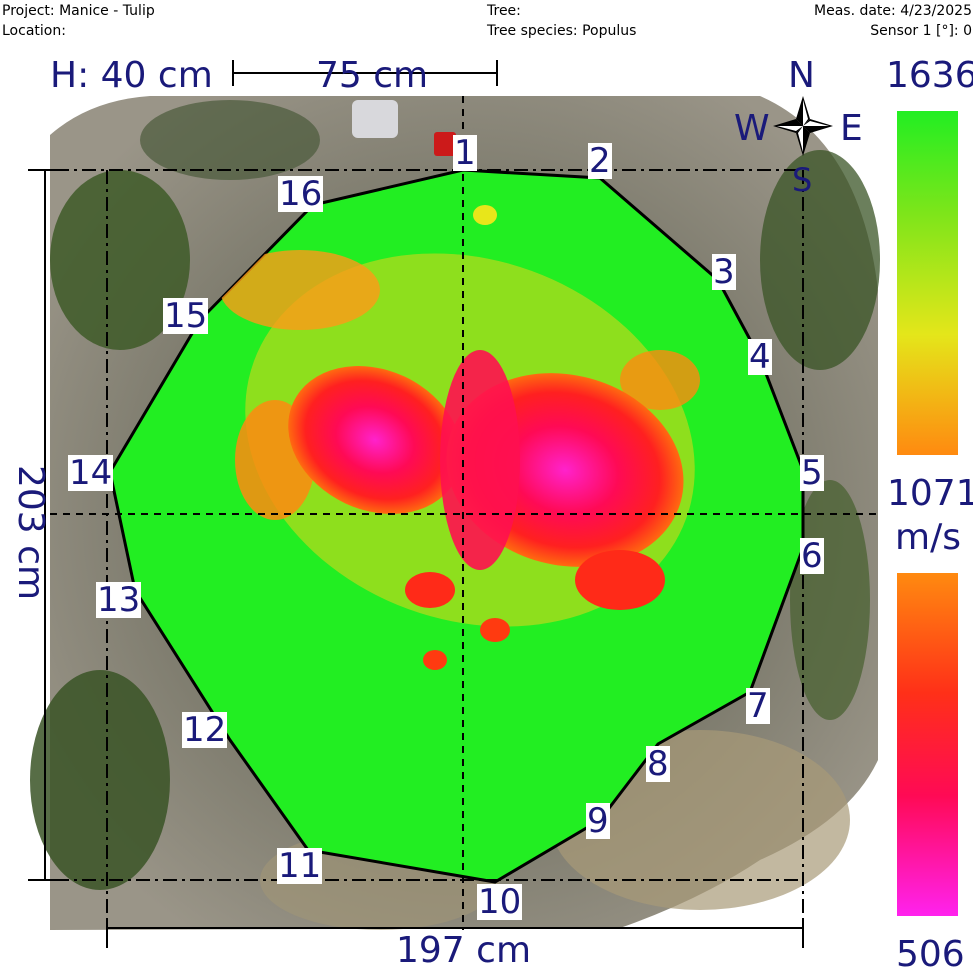 This screenshot has width=973, height=976. What do you see at coordinates (301, 194) in the screenshot?
I see `sensor-label: 16` at bounding box center [301, 194].